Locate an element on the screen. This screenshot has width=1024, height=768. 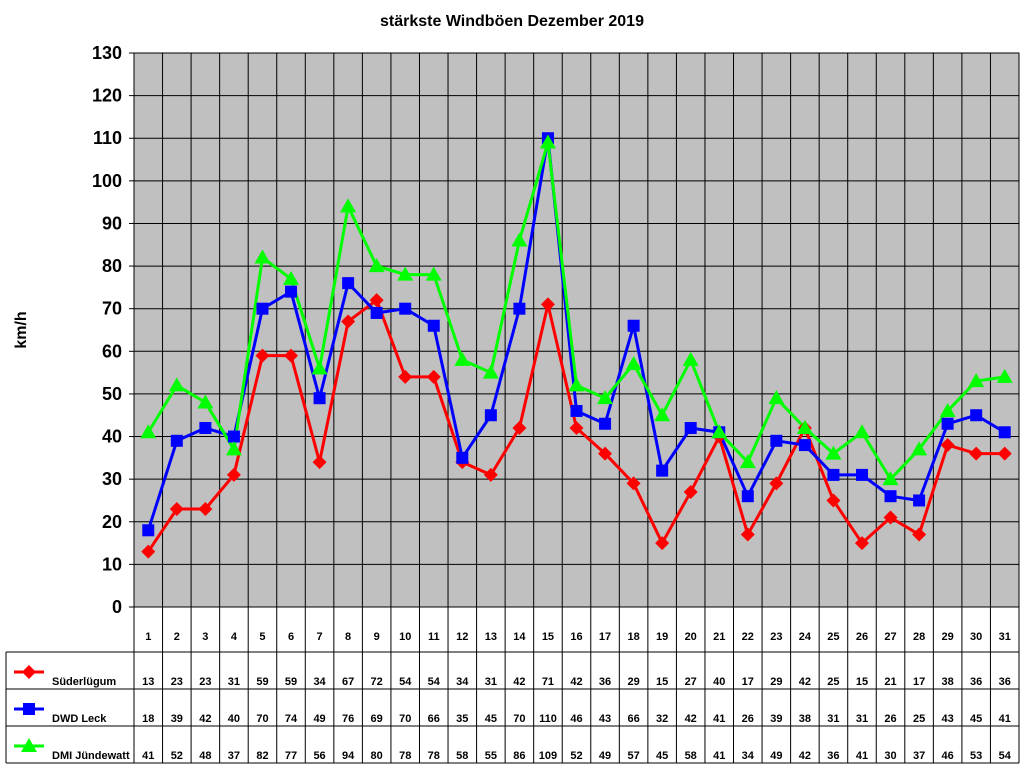
table-value-series-1: 15 is located at coordinates (862, 682).